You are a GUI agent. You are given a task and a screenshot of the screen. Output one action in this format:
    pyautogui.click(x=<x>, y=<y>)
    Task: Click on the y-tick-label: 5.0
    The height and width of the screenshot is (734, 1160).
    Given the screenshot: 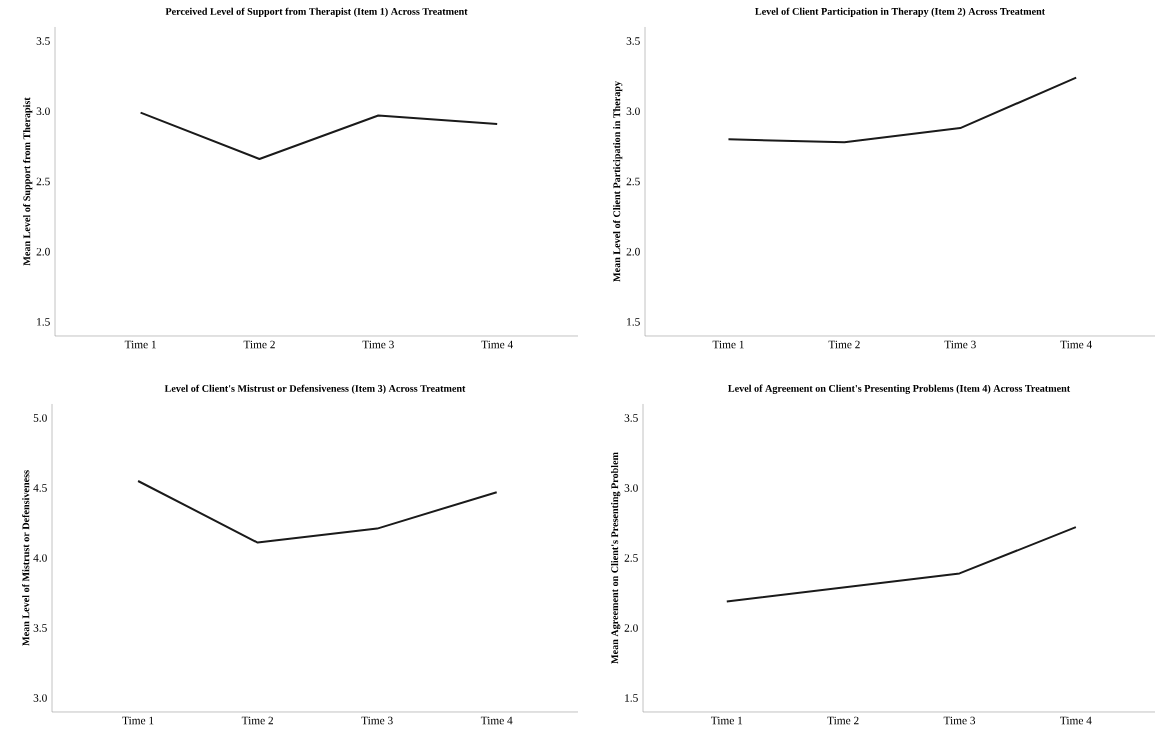 What is the action you would take?
    pyautogui.click(x=40, y=418)
    